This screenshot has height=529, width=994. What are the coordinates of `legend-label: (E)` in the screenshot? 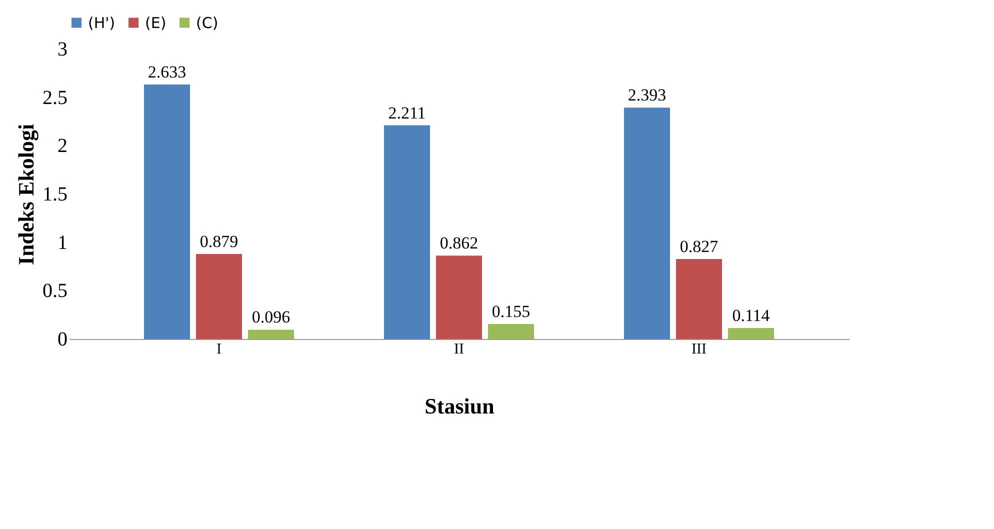 It's located at (155, 23).